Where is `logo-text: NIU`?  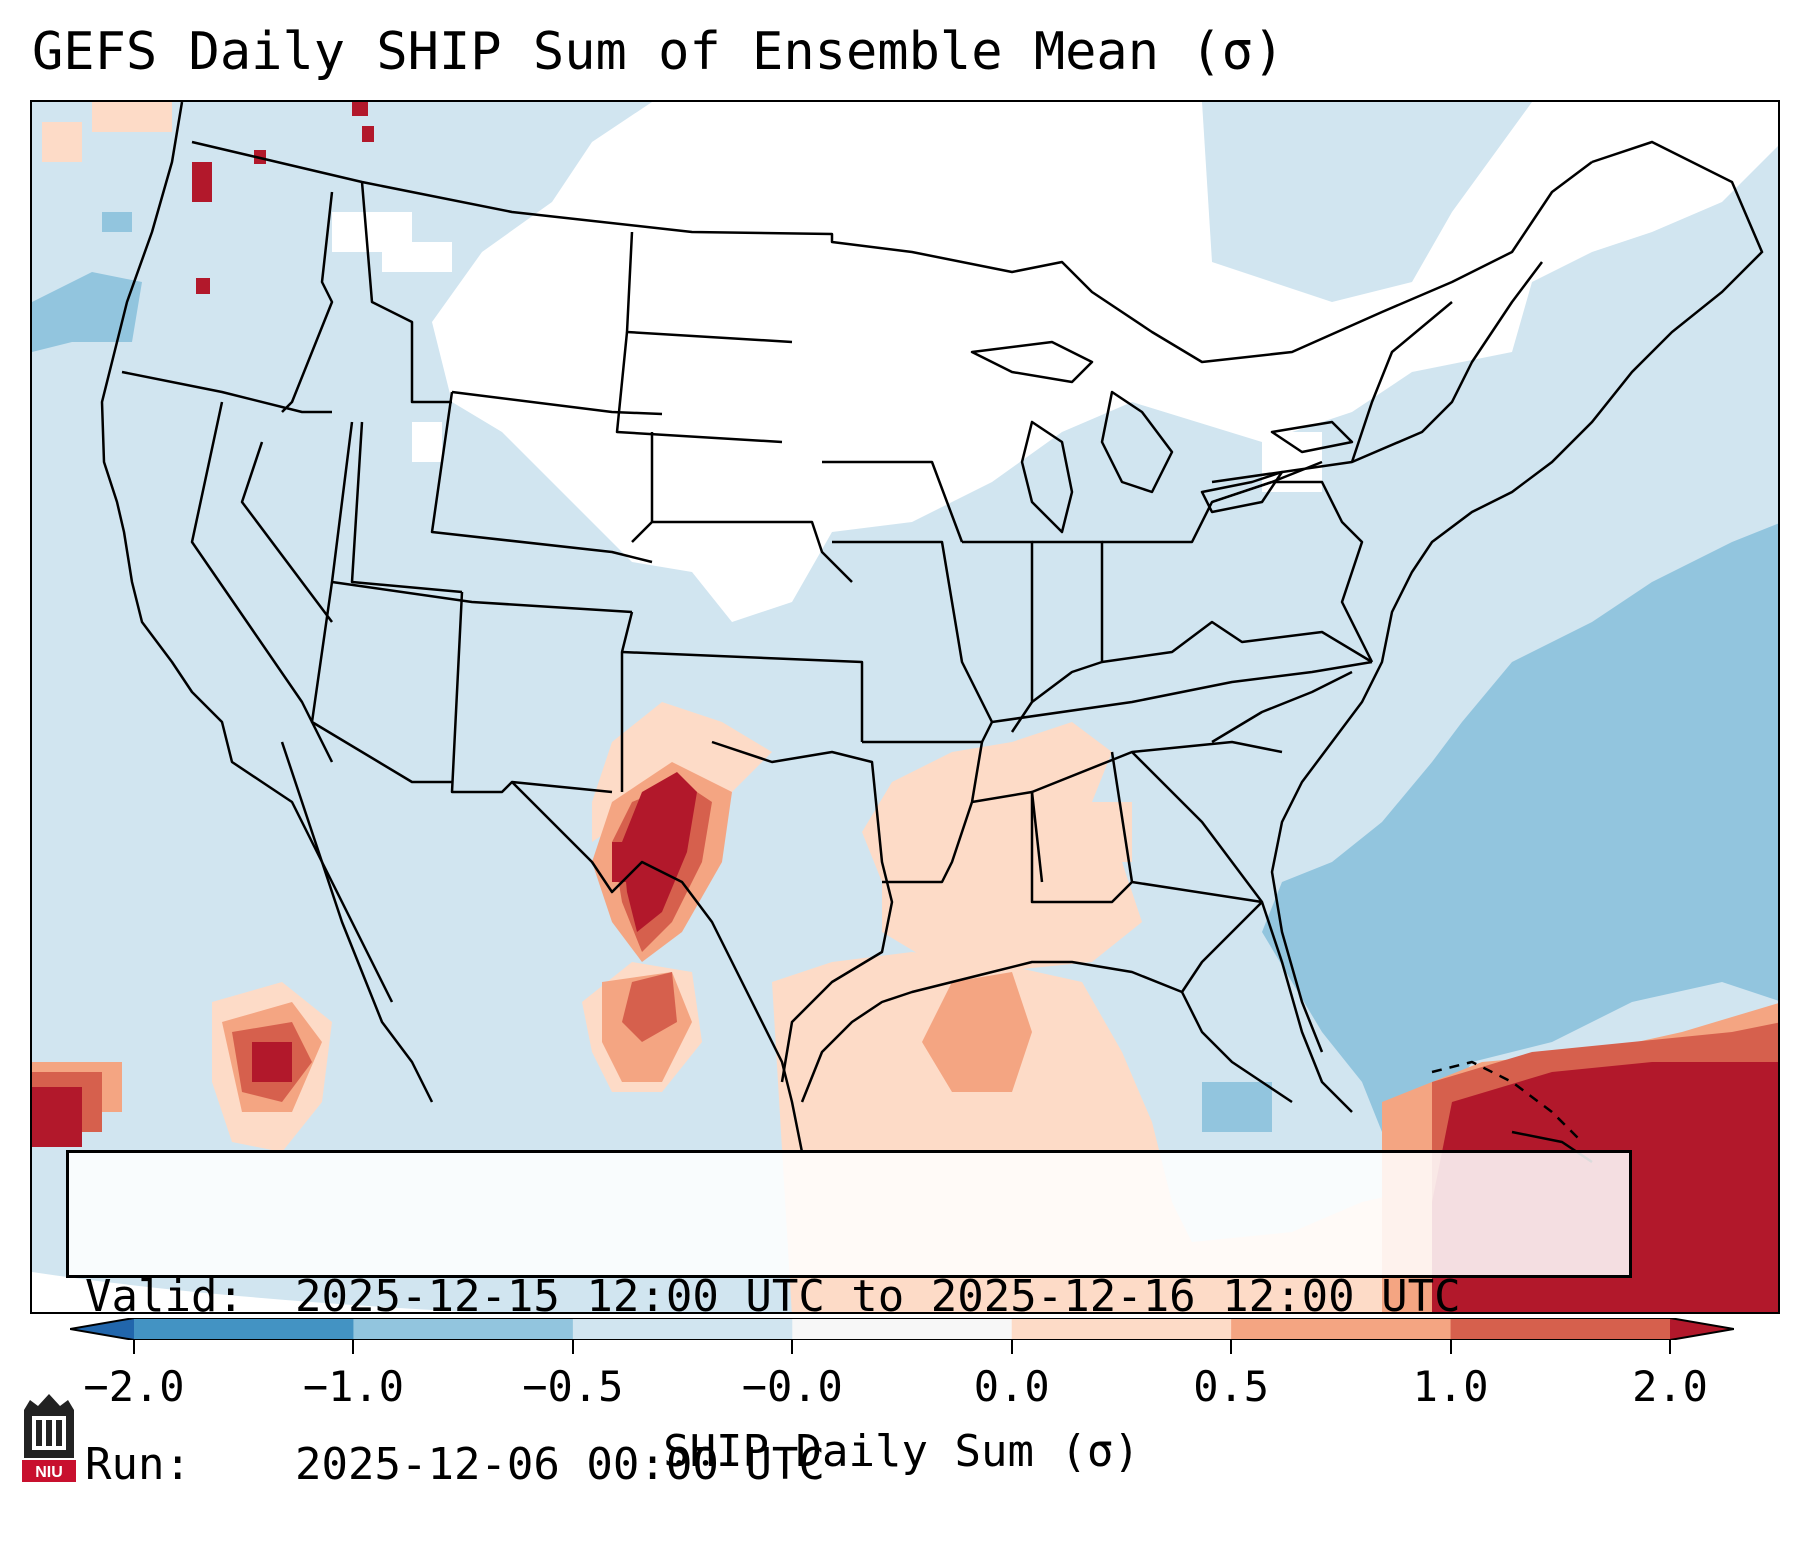 logo-text: NIU is located at coordinates (49, 1472).